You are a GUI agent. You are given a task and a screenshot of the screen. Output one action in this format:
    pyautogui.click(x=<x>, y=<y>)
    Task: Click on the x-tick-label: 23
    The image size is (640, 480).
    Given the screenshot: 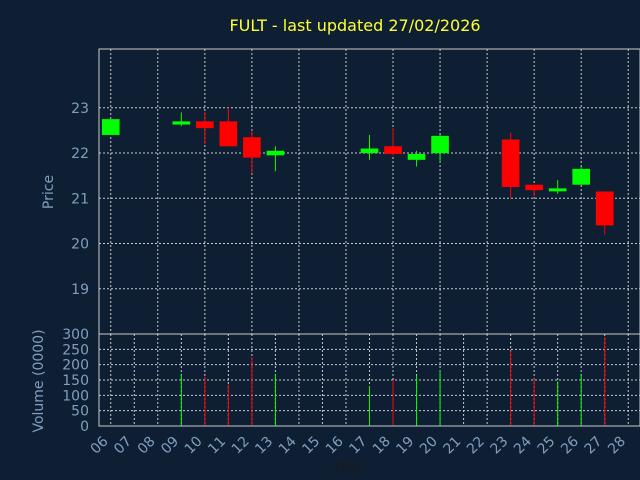 What is the action you would take?
    pyautogui.click(x=500, y=446)
    